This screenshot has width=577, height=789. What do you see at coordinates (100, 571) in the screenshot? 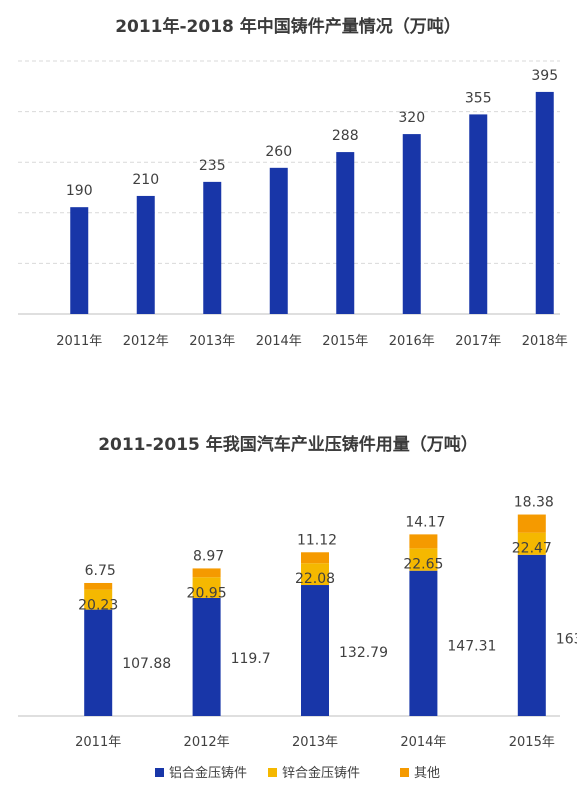
I see `data-label: 6.75` at bounding box center [100, 571].